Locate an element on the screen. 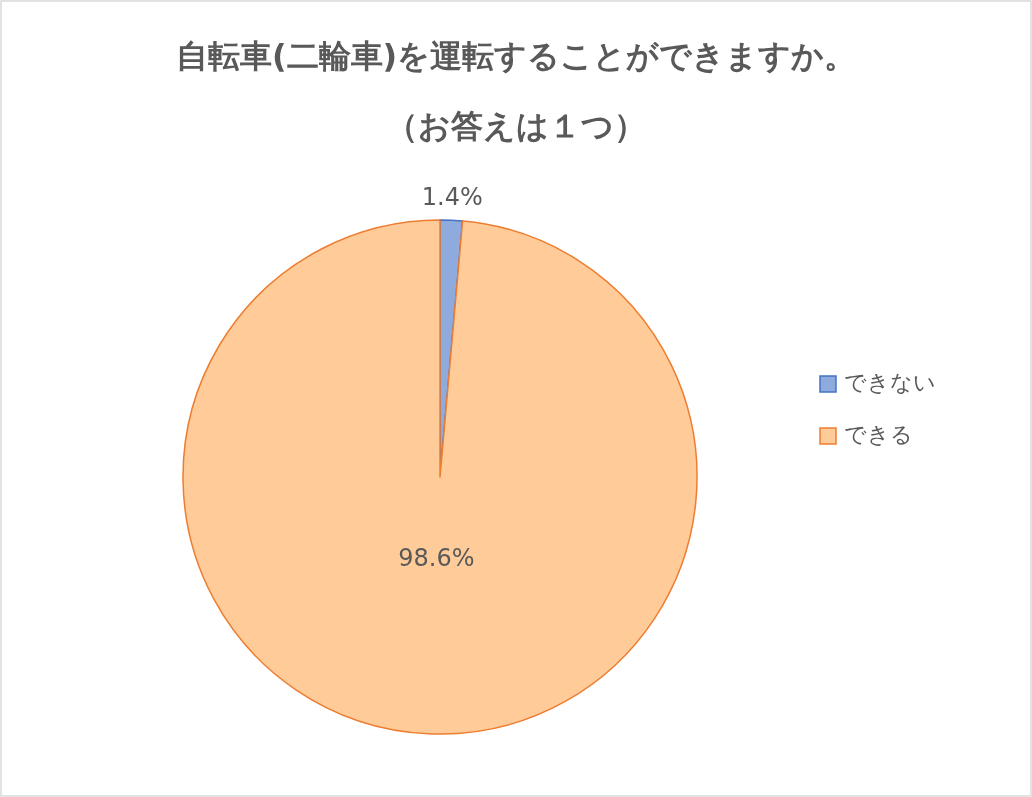 The image size is (1032, 797). data-label: 1.4% is located at coordinates (452, 197).